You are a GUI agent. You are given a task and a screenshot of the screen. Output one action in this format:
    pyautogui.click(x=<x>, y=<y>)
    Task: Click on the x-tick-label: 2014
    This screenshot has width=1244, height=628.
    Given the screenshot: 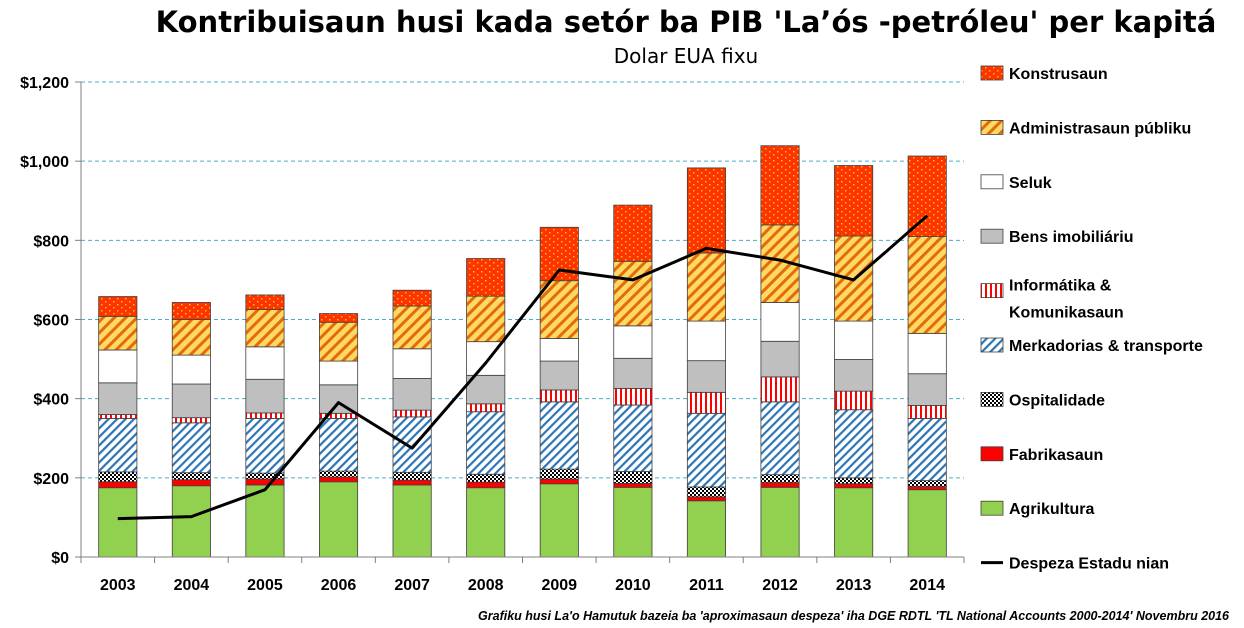 What is the action you would take?
    pyautogui.click(x=927, y=585)
    